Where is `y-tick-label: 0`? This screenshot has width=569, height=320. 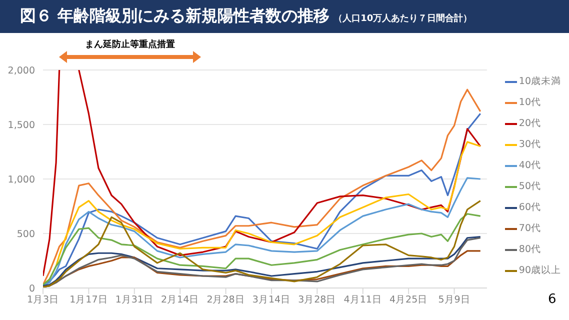
y-tick-label: 0 is located at coordinates (31, 288).